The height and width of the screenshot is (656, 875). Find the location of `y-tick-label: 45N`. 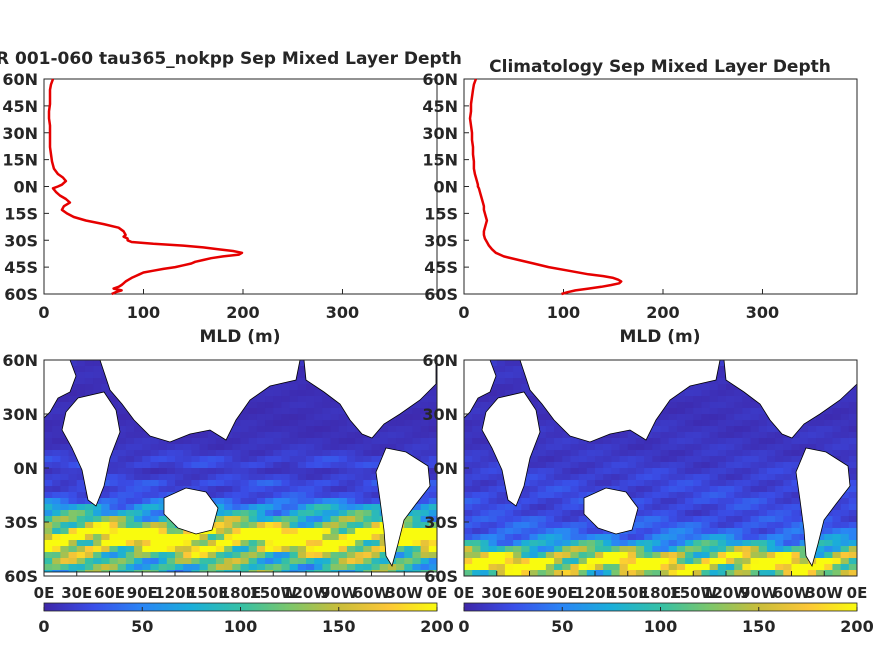

y-tick-label: 45N is located at coordinates (20, 106).